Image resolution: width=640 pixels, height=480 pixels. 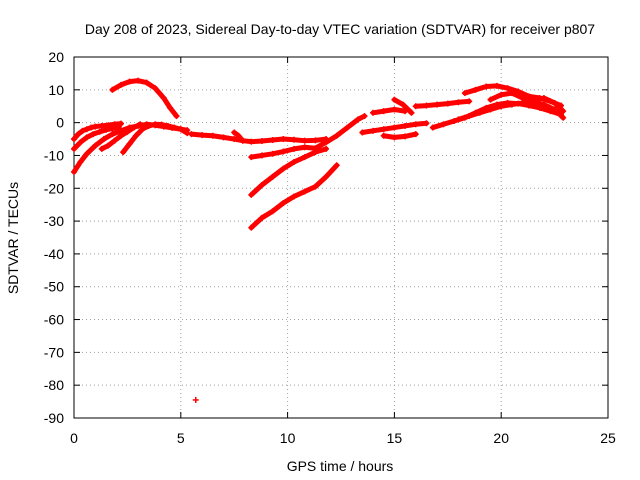 I want to click on y-tick-label: -30, so click(x=54, y=221).